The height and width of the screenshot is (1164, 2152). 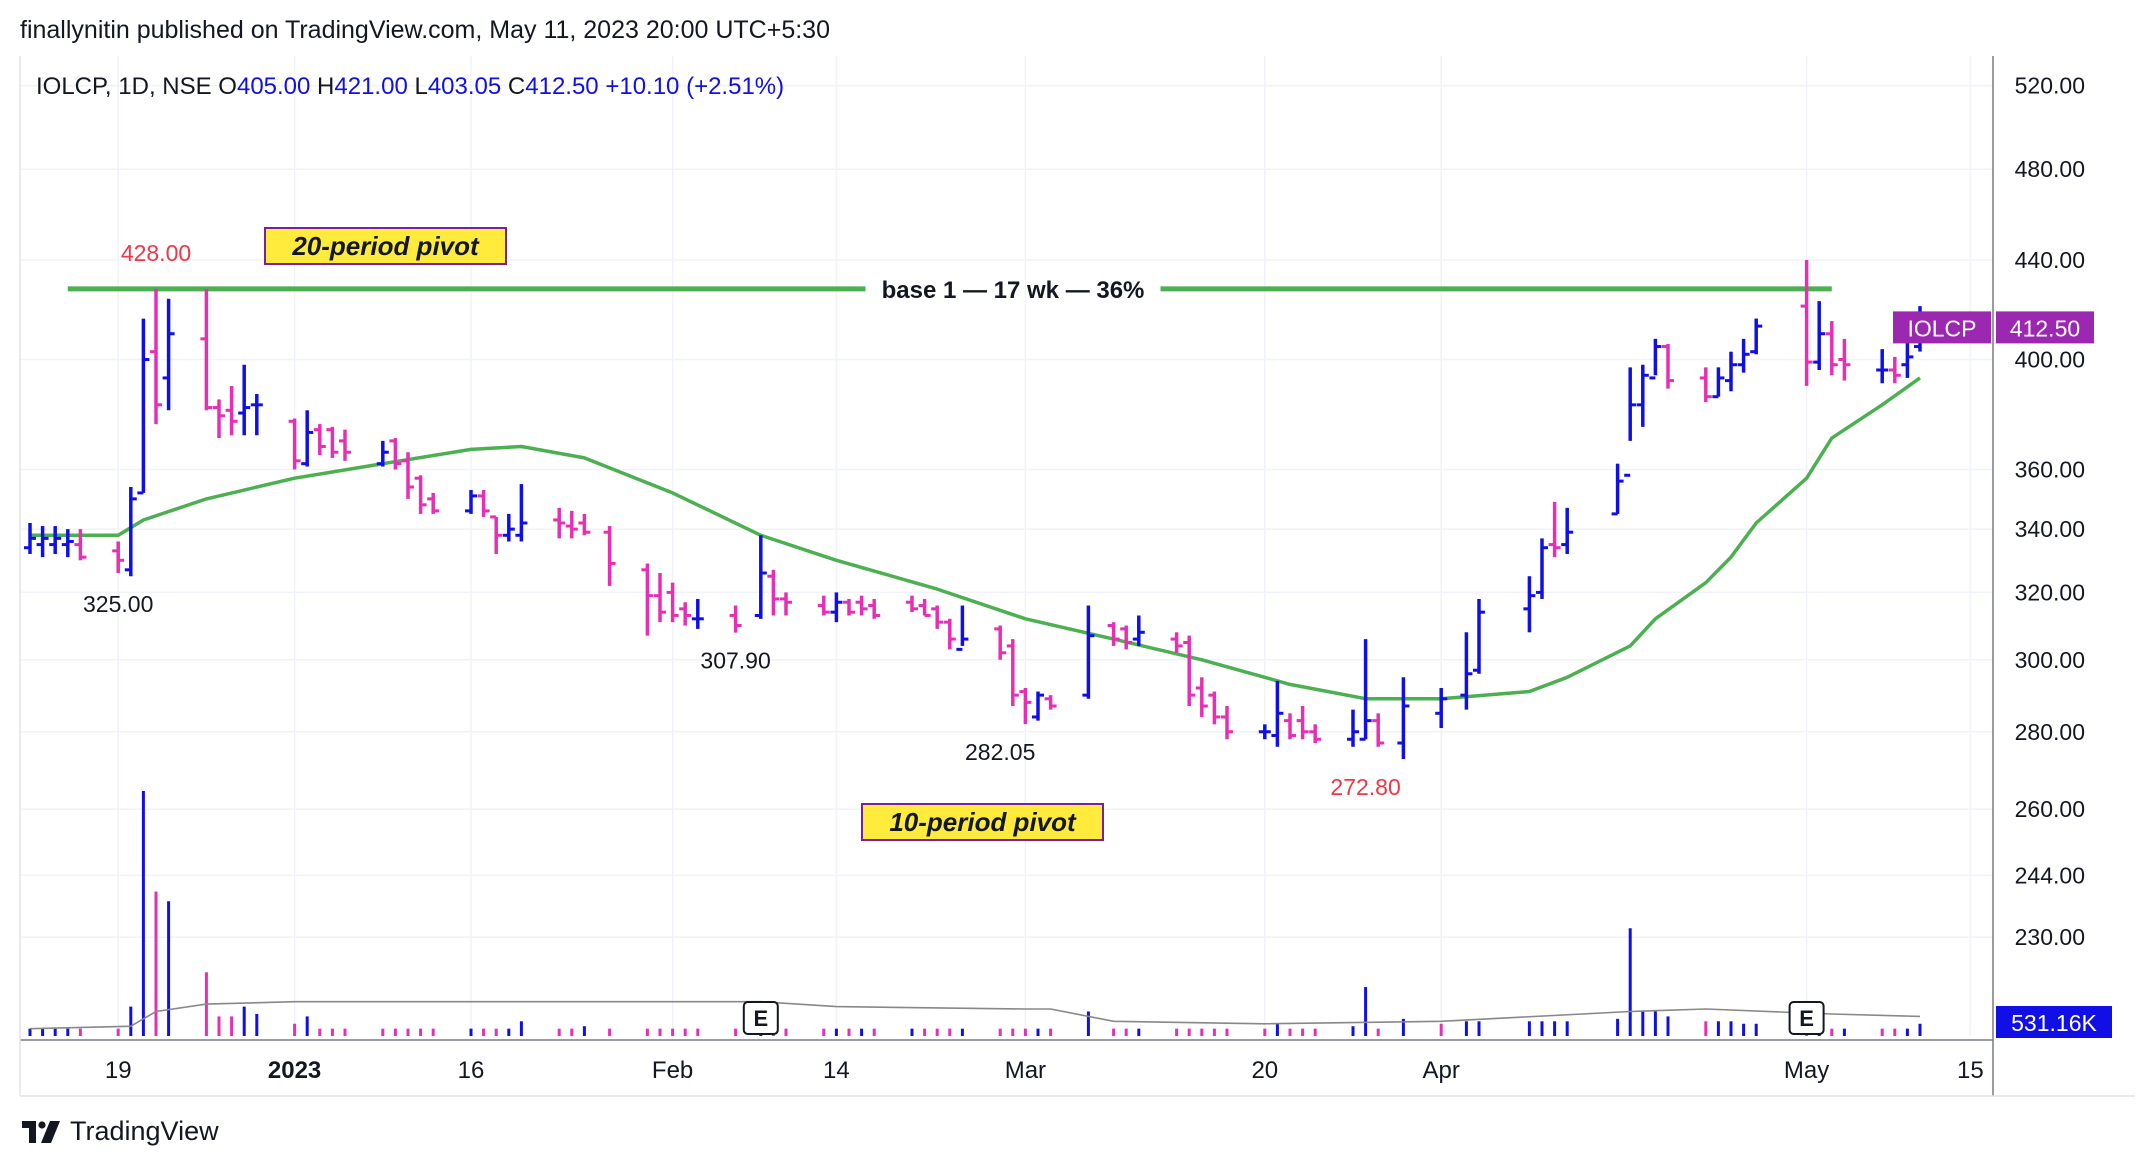 What do you see at coordinates (277, 86) in the screenshot?
I see `legend-open: 405.00` at bounding box center [277, 86].